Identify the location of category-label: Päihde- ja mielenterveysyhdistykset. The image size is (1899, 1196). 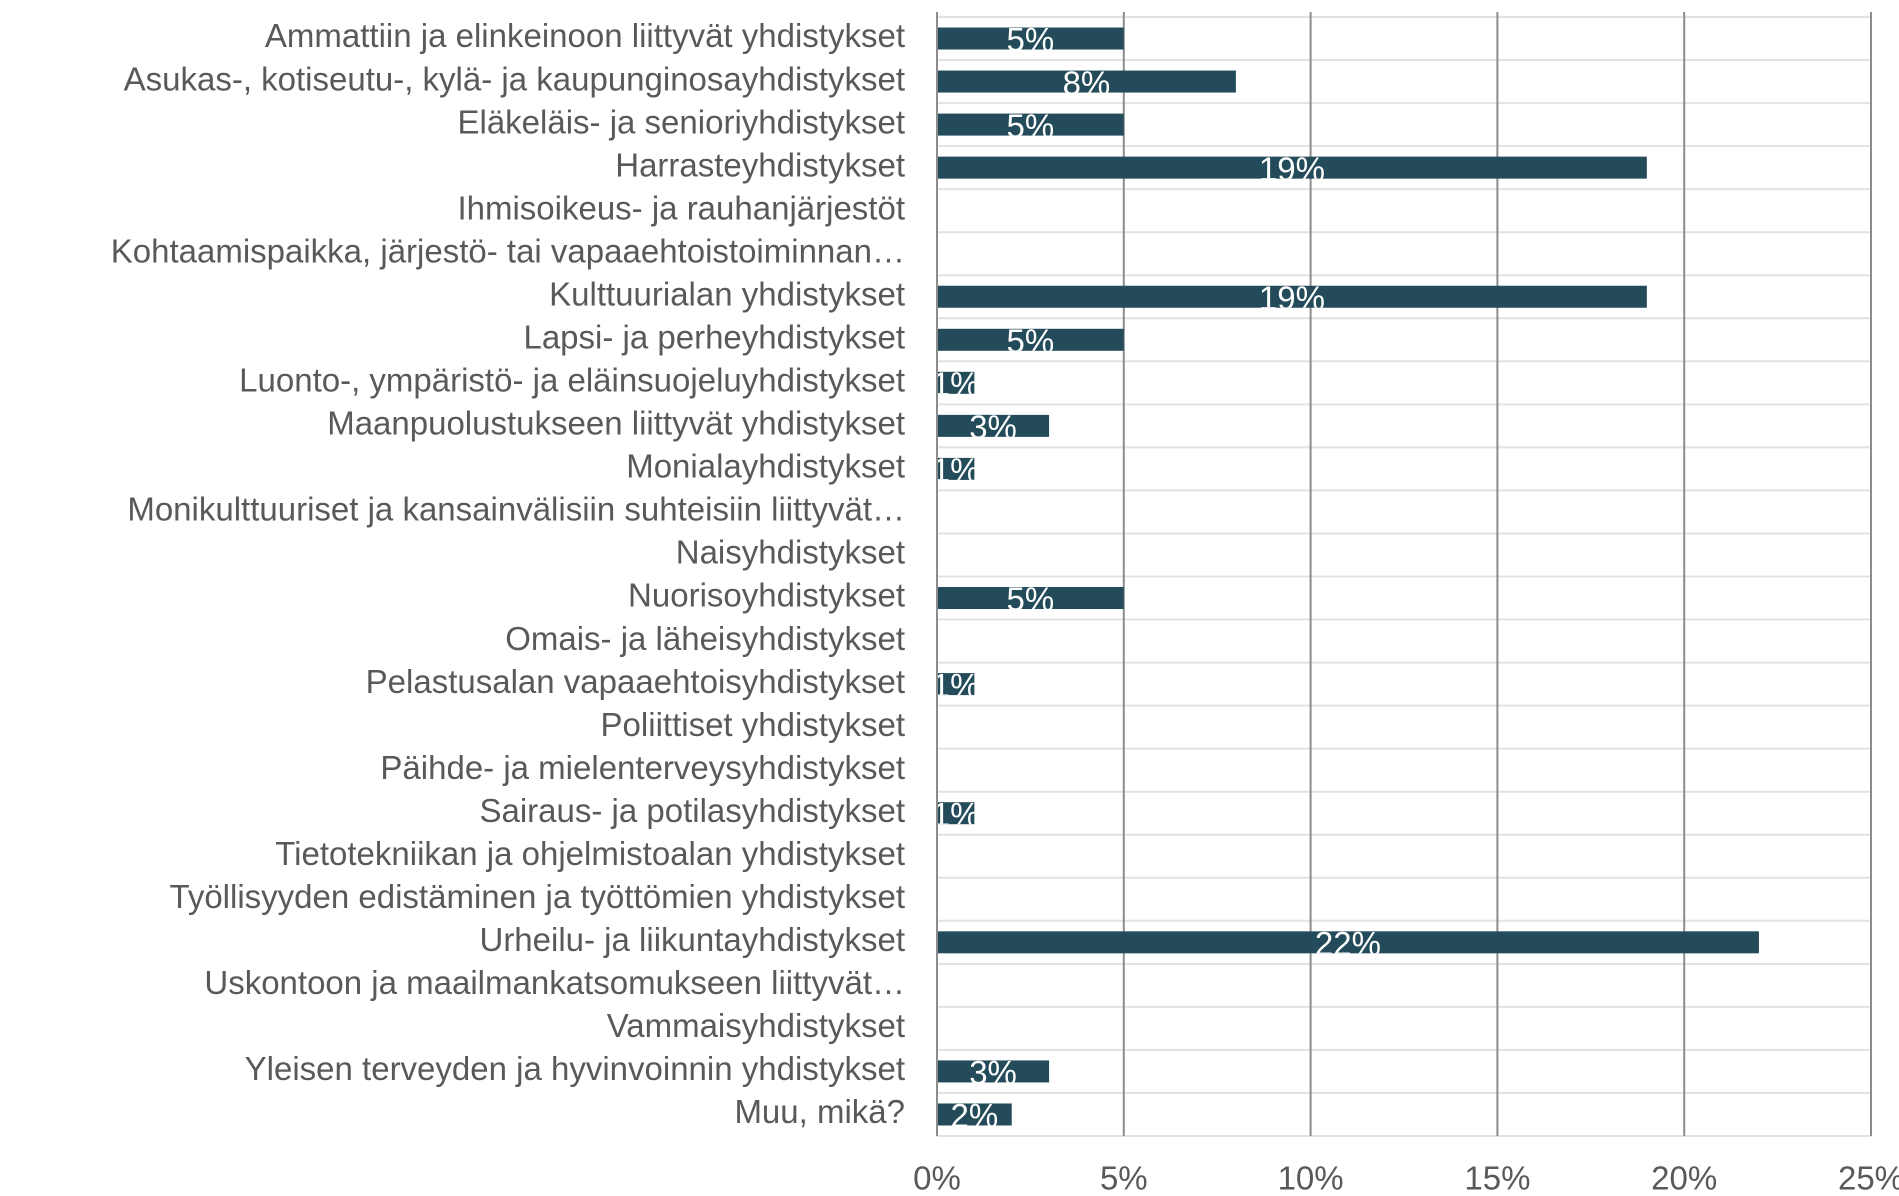
(642, 767).